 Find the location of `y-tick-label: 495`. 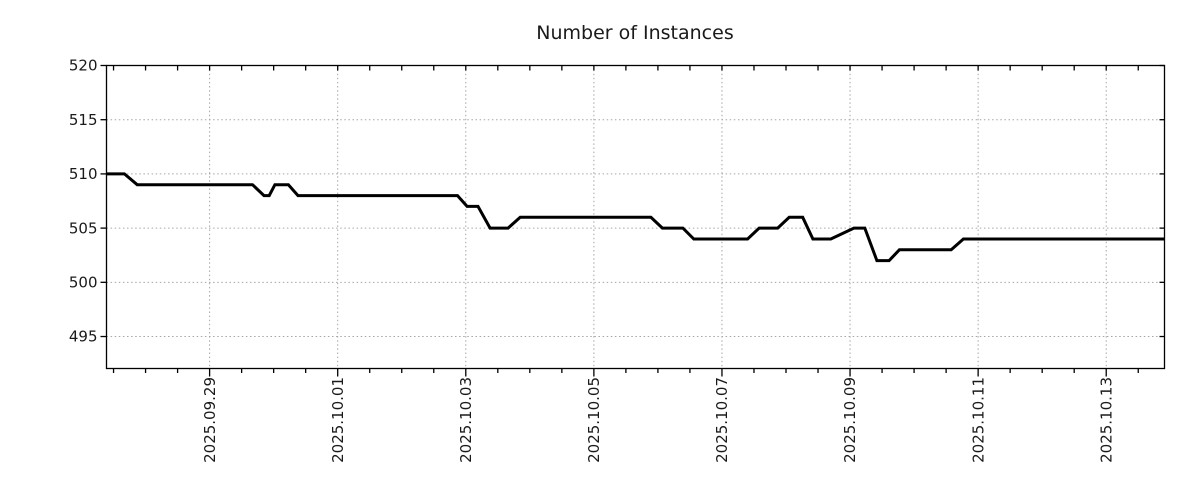

y-tick-label: 495 is located at coordinates (83, 337).